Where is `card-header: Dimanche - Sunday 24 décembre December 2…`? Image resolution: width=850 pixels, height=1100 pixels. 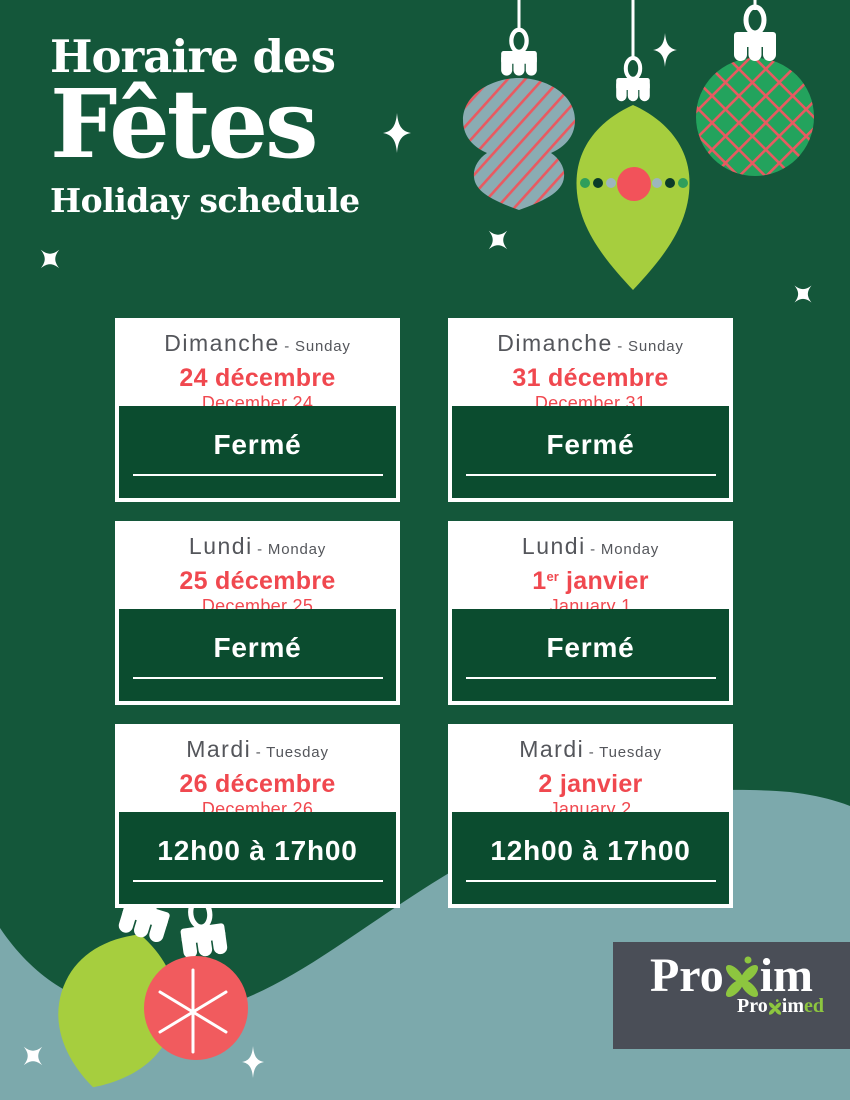
card-header: Dimanche - Sunday 24 décembre December 2… is located at coordinates (257, 365).